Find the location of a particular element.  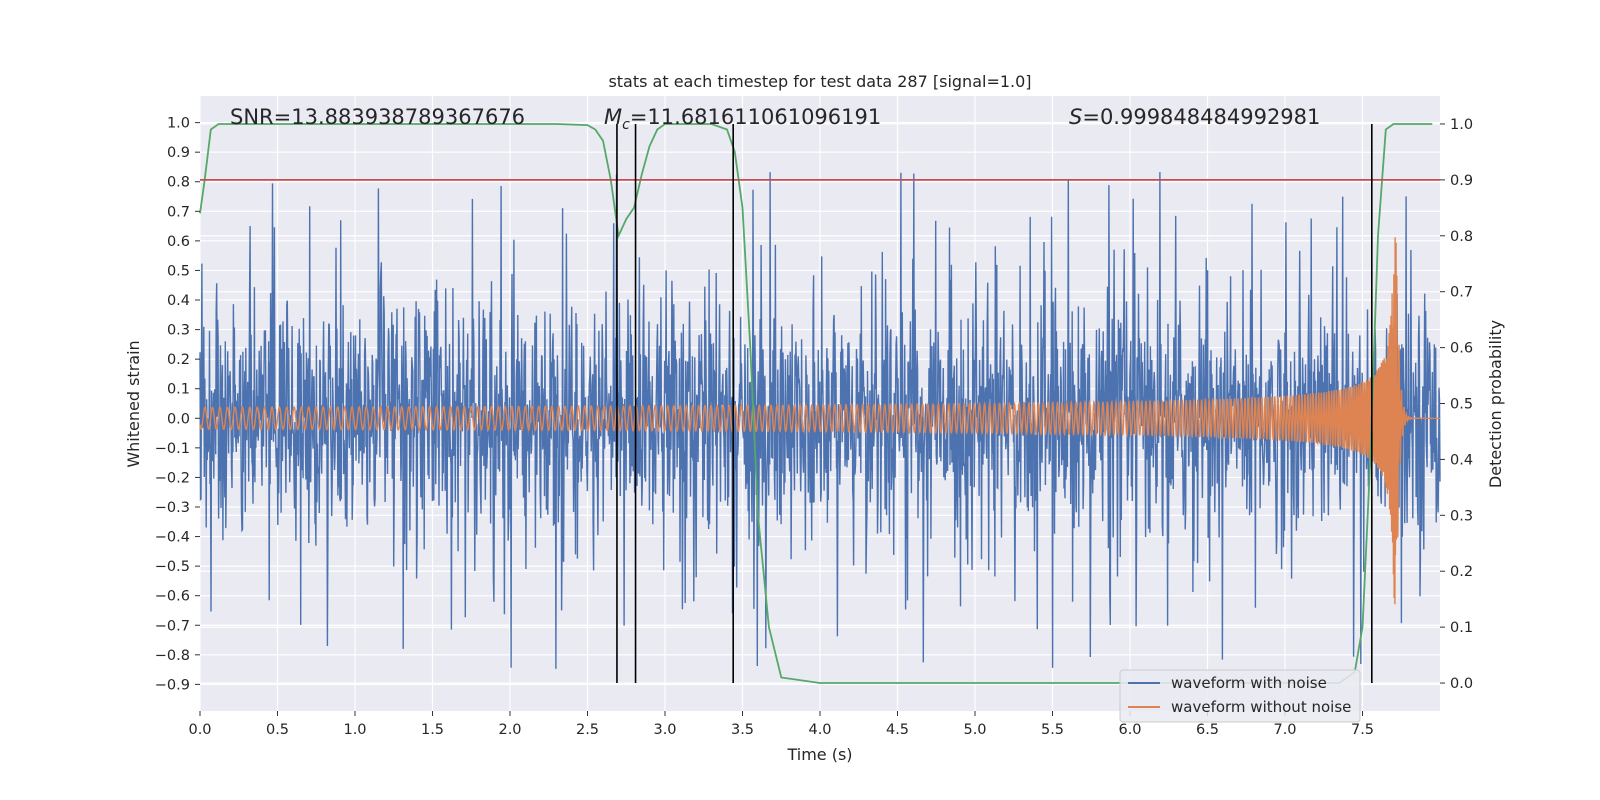

chirp-mass-annotation: Mc=11.681611061096191 is located at coordinates (742, 119).